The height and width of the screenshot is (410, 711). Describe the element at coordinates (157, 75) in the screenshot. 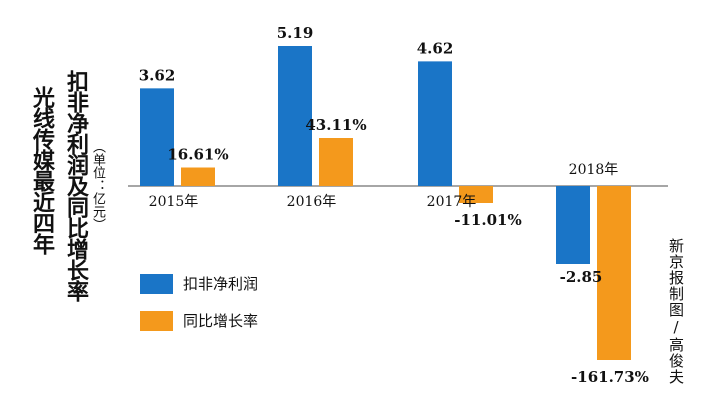

I see `profit-label-1: 3.62` at that location.